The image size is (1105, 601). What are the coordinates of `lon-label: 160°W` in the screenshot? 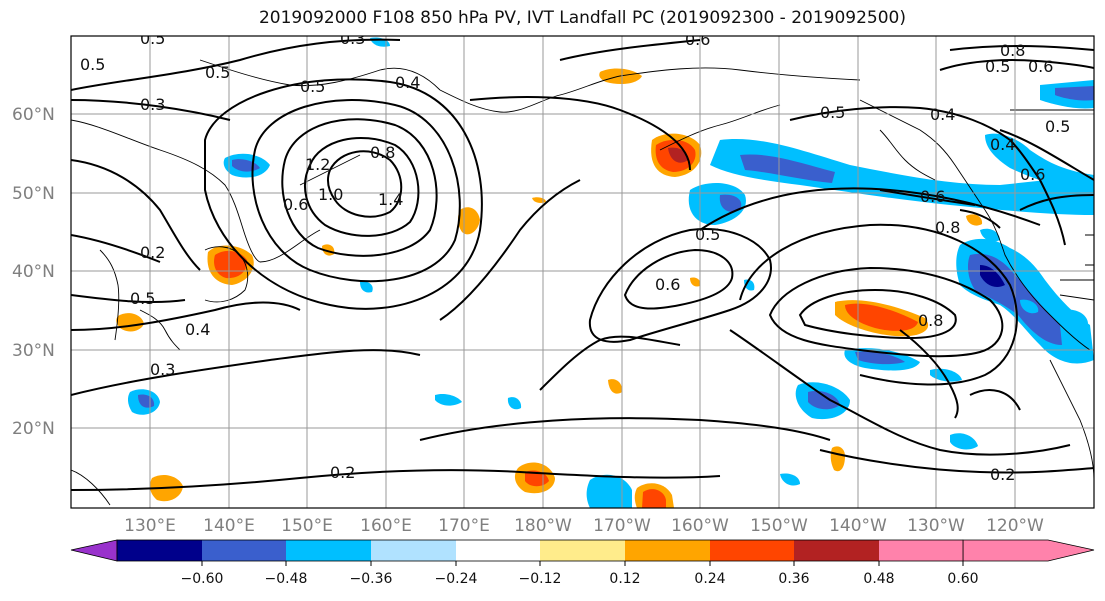 It's located at (700, 526).